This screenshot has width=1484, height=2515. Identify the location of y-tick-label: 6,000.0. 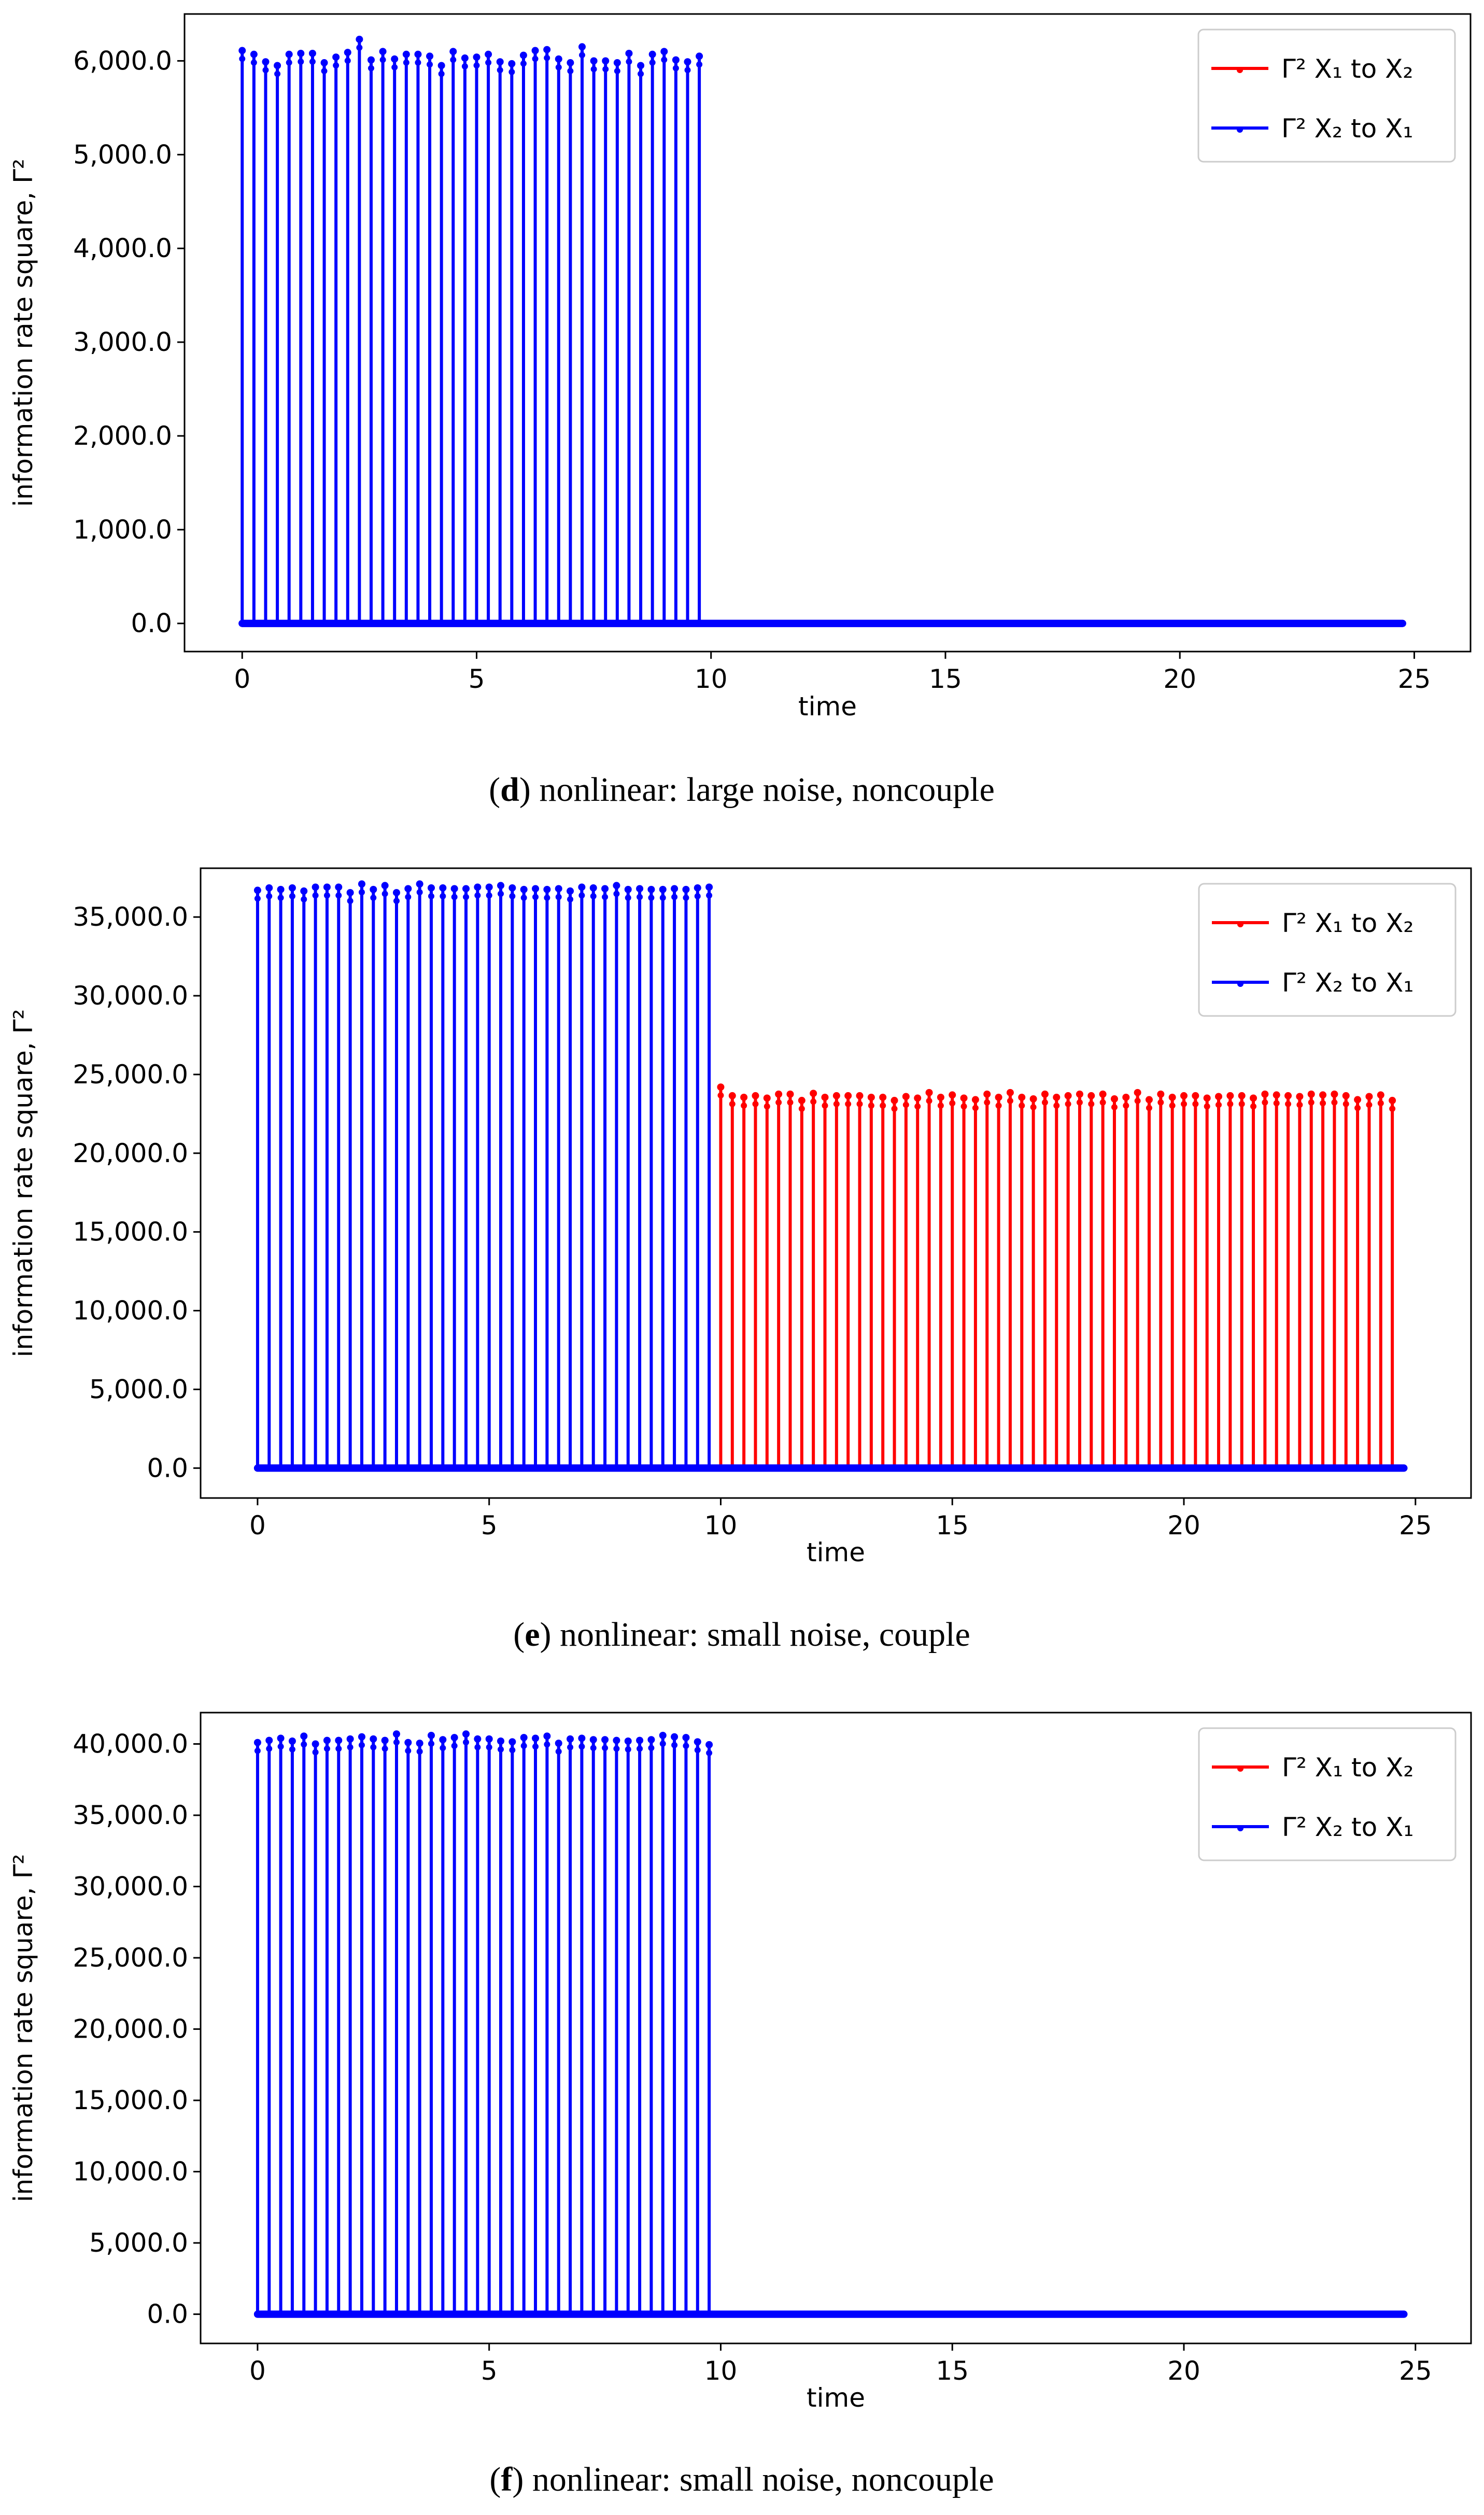
(122, 61).